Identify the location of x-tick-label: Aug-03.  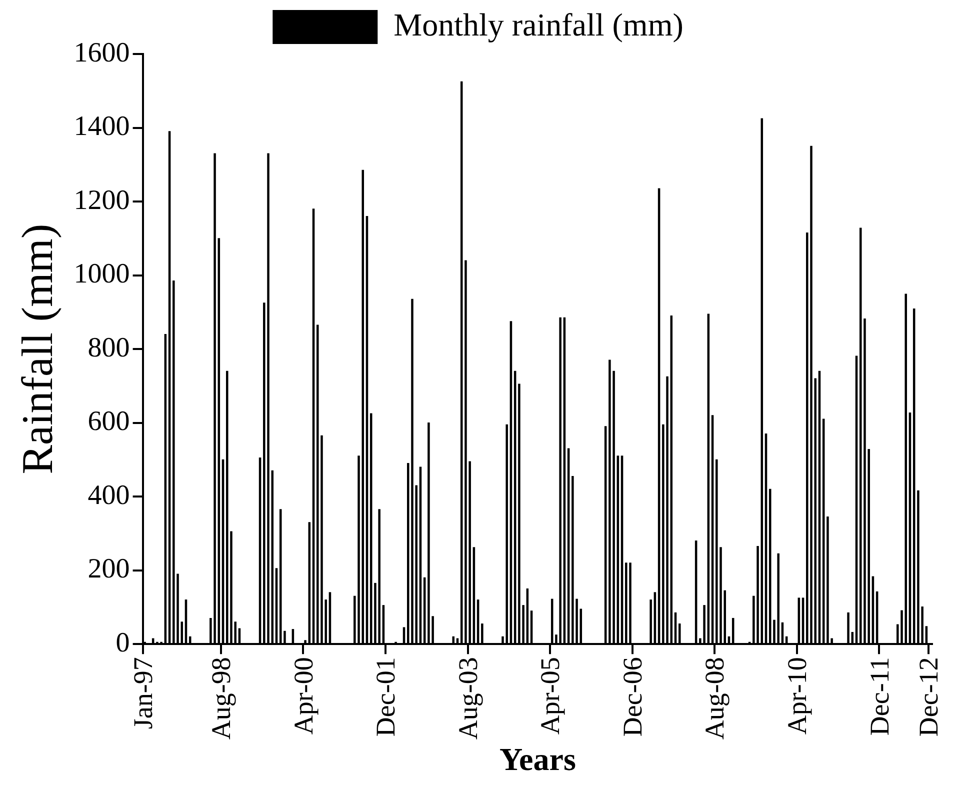
(467, 698).